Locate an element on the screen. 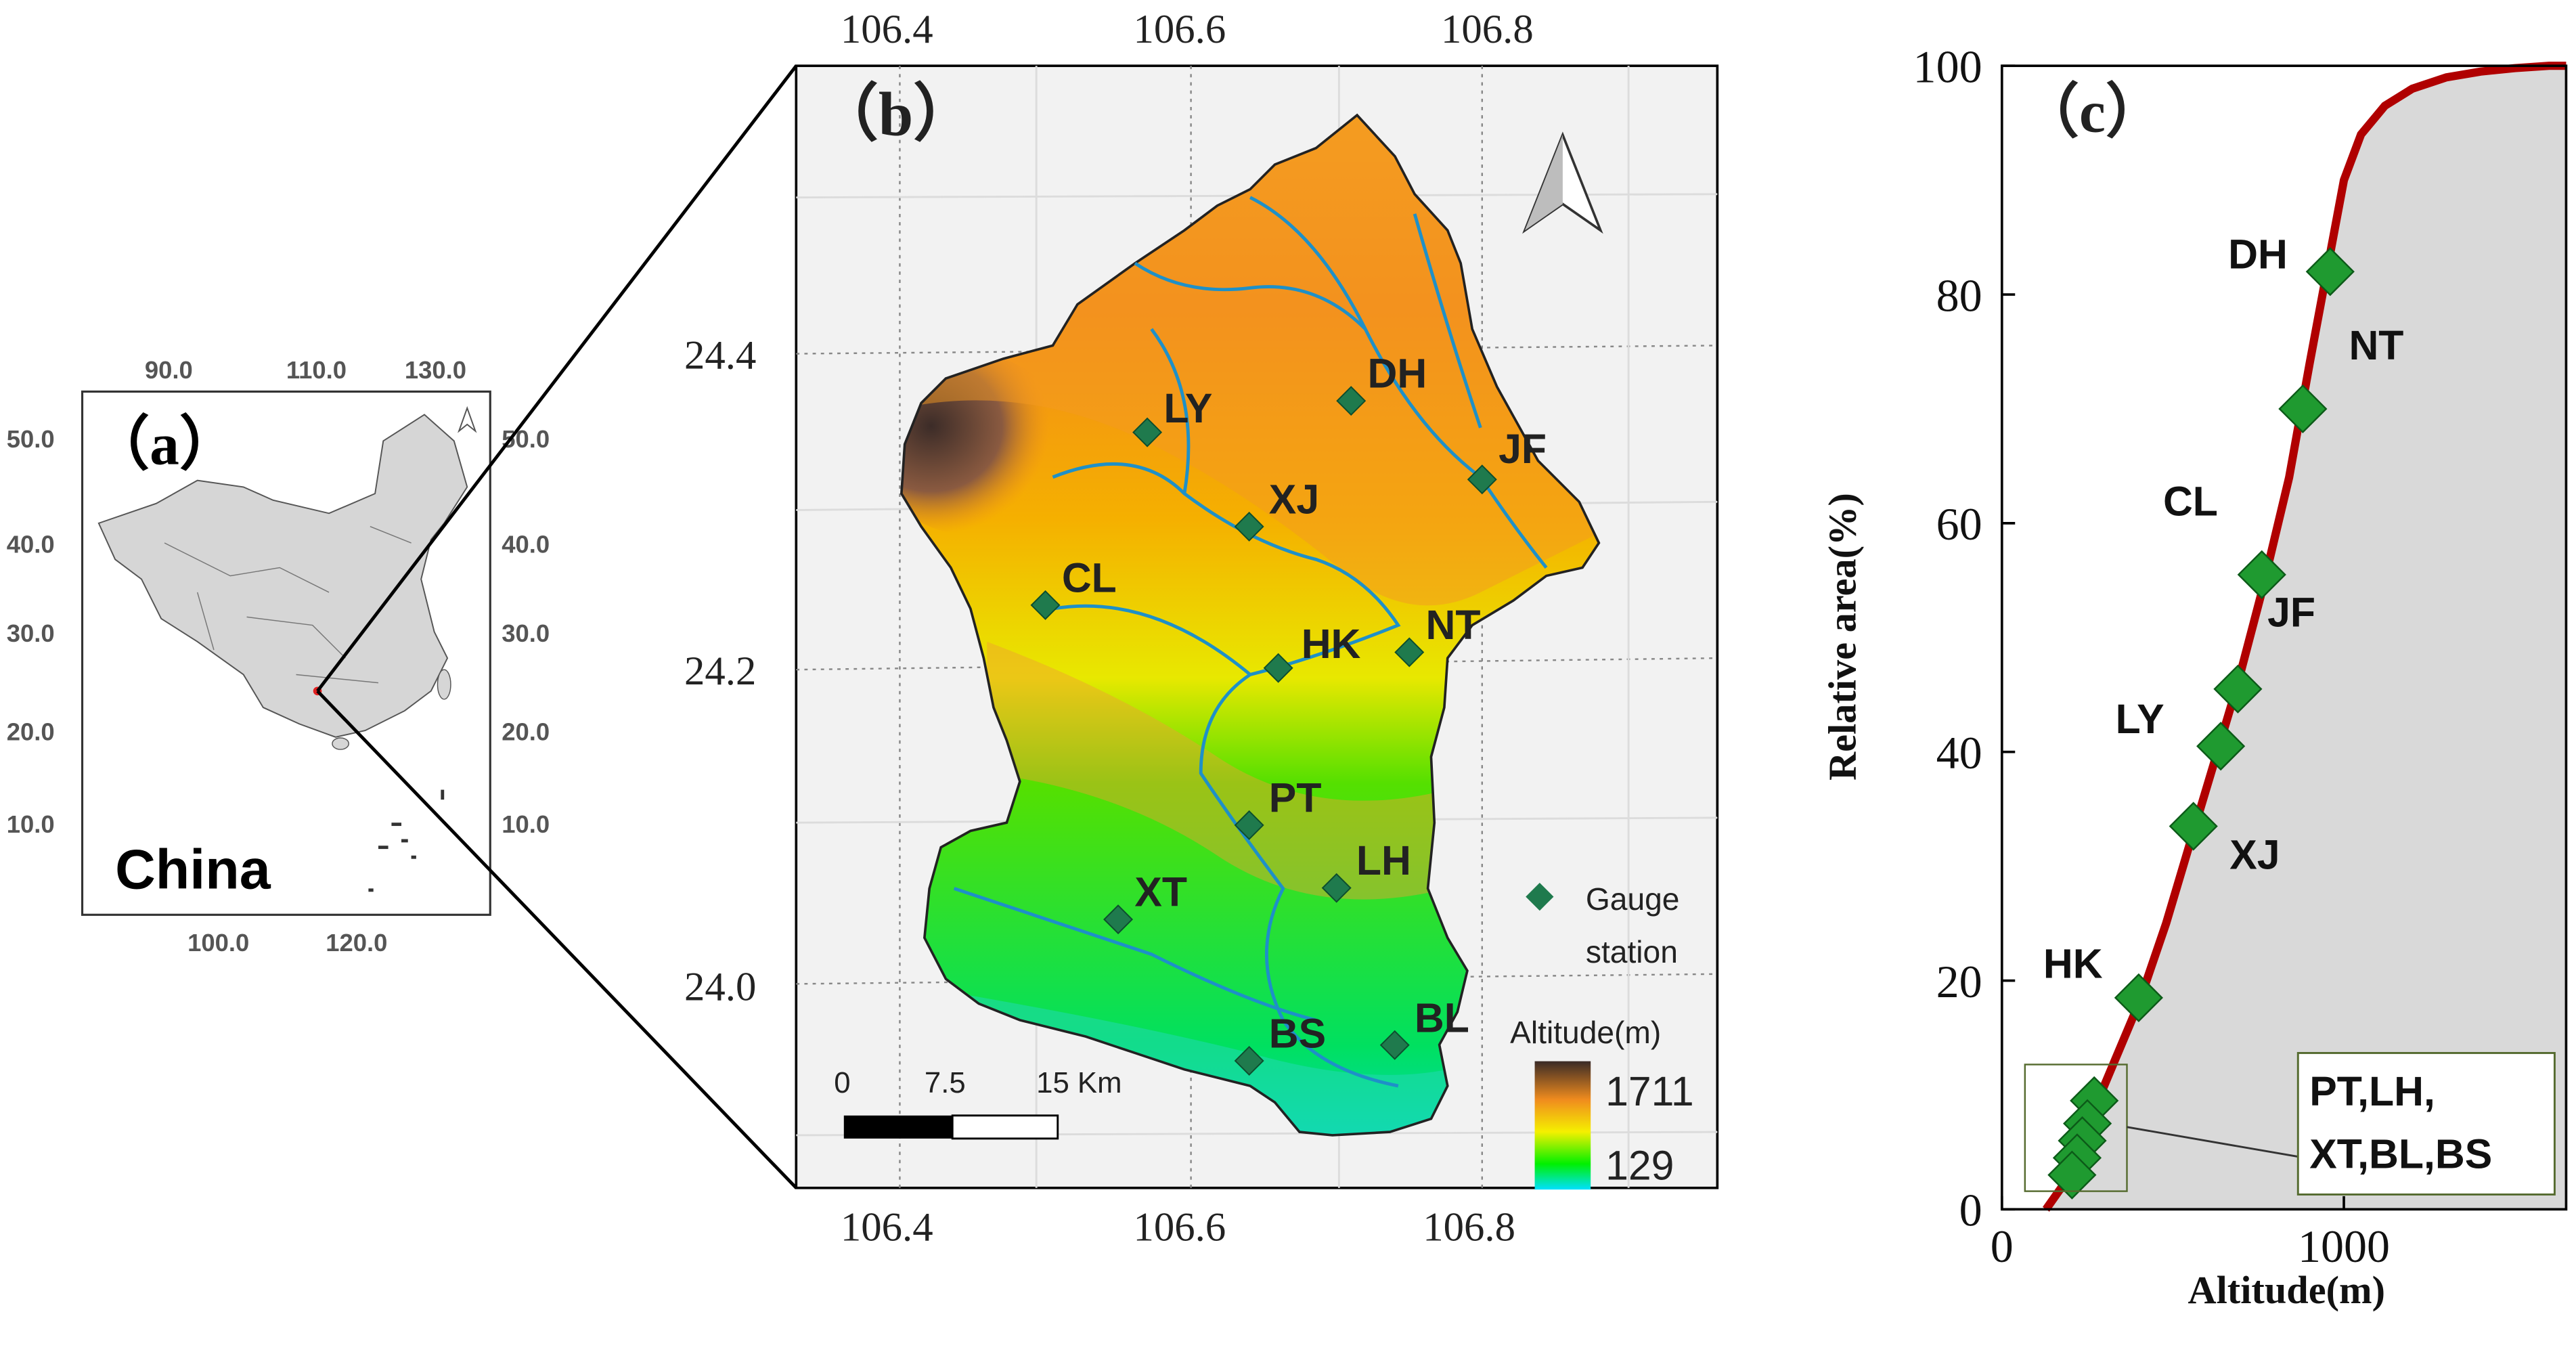  station-label: PT is located at coordinates (1295, 797).